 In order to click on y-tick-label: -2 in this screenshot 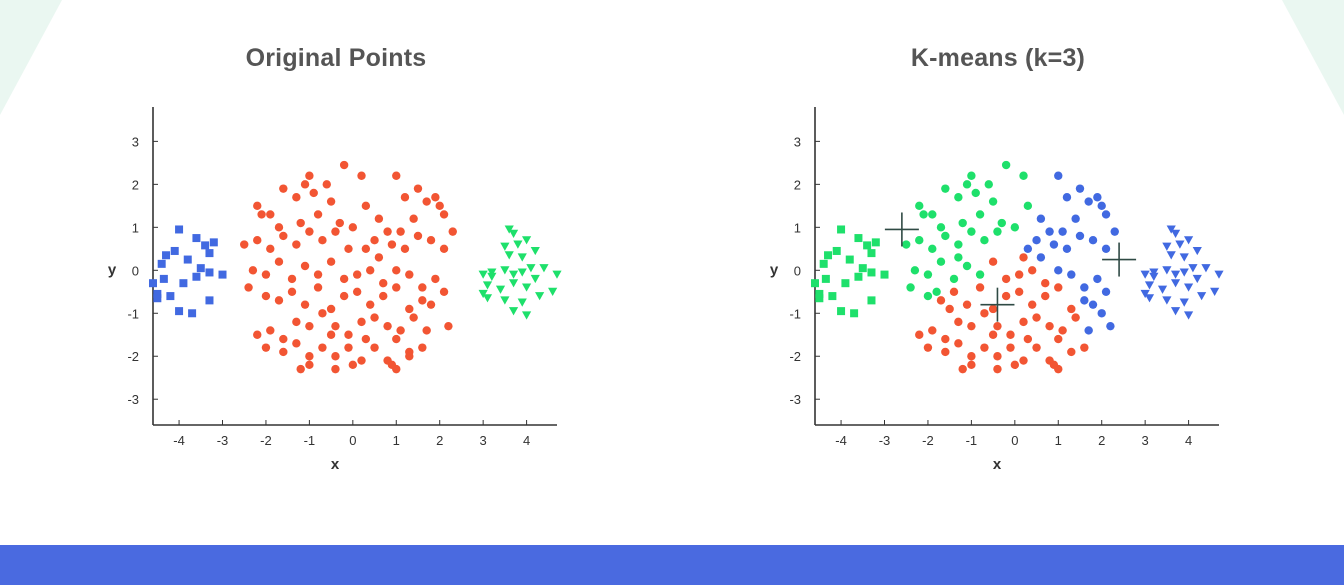, I will do `click(133, 356)`.